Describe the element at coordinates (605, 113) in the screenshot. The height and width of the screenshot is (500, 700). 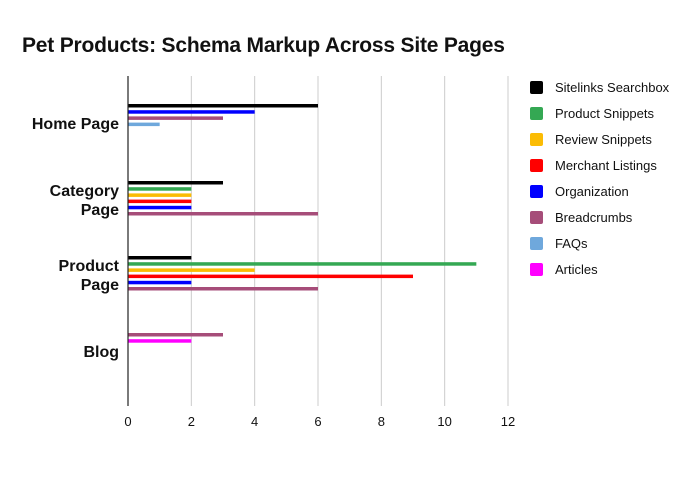
I see `legend-label: Product Snippets` at that location.